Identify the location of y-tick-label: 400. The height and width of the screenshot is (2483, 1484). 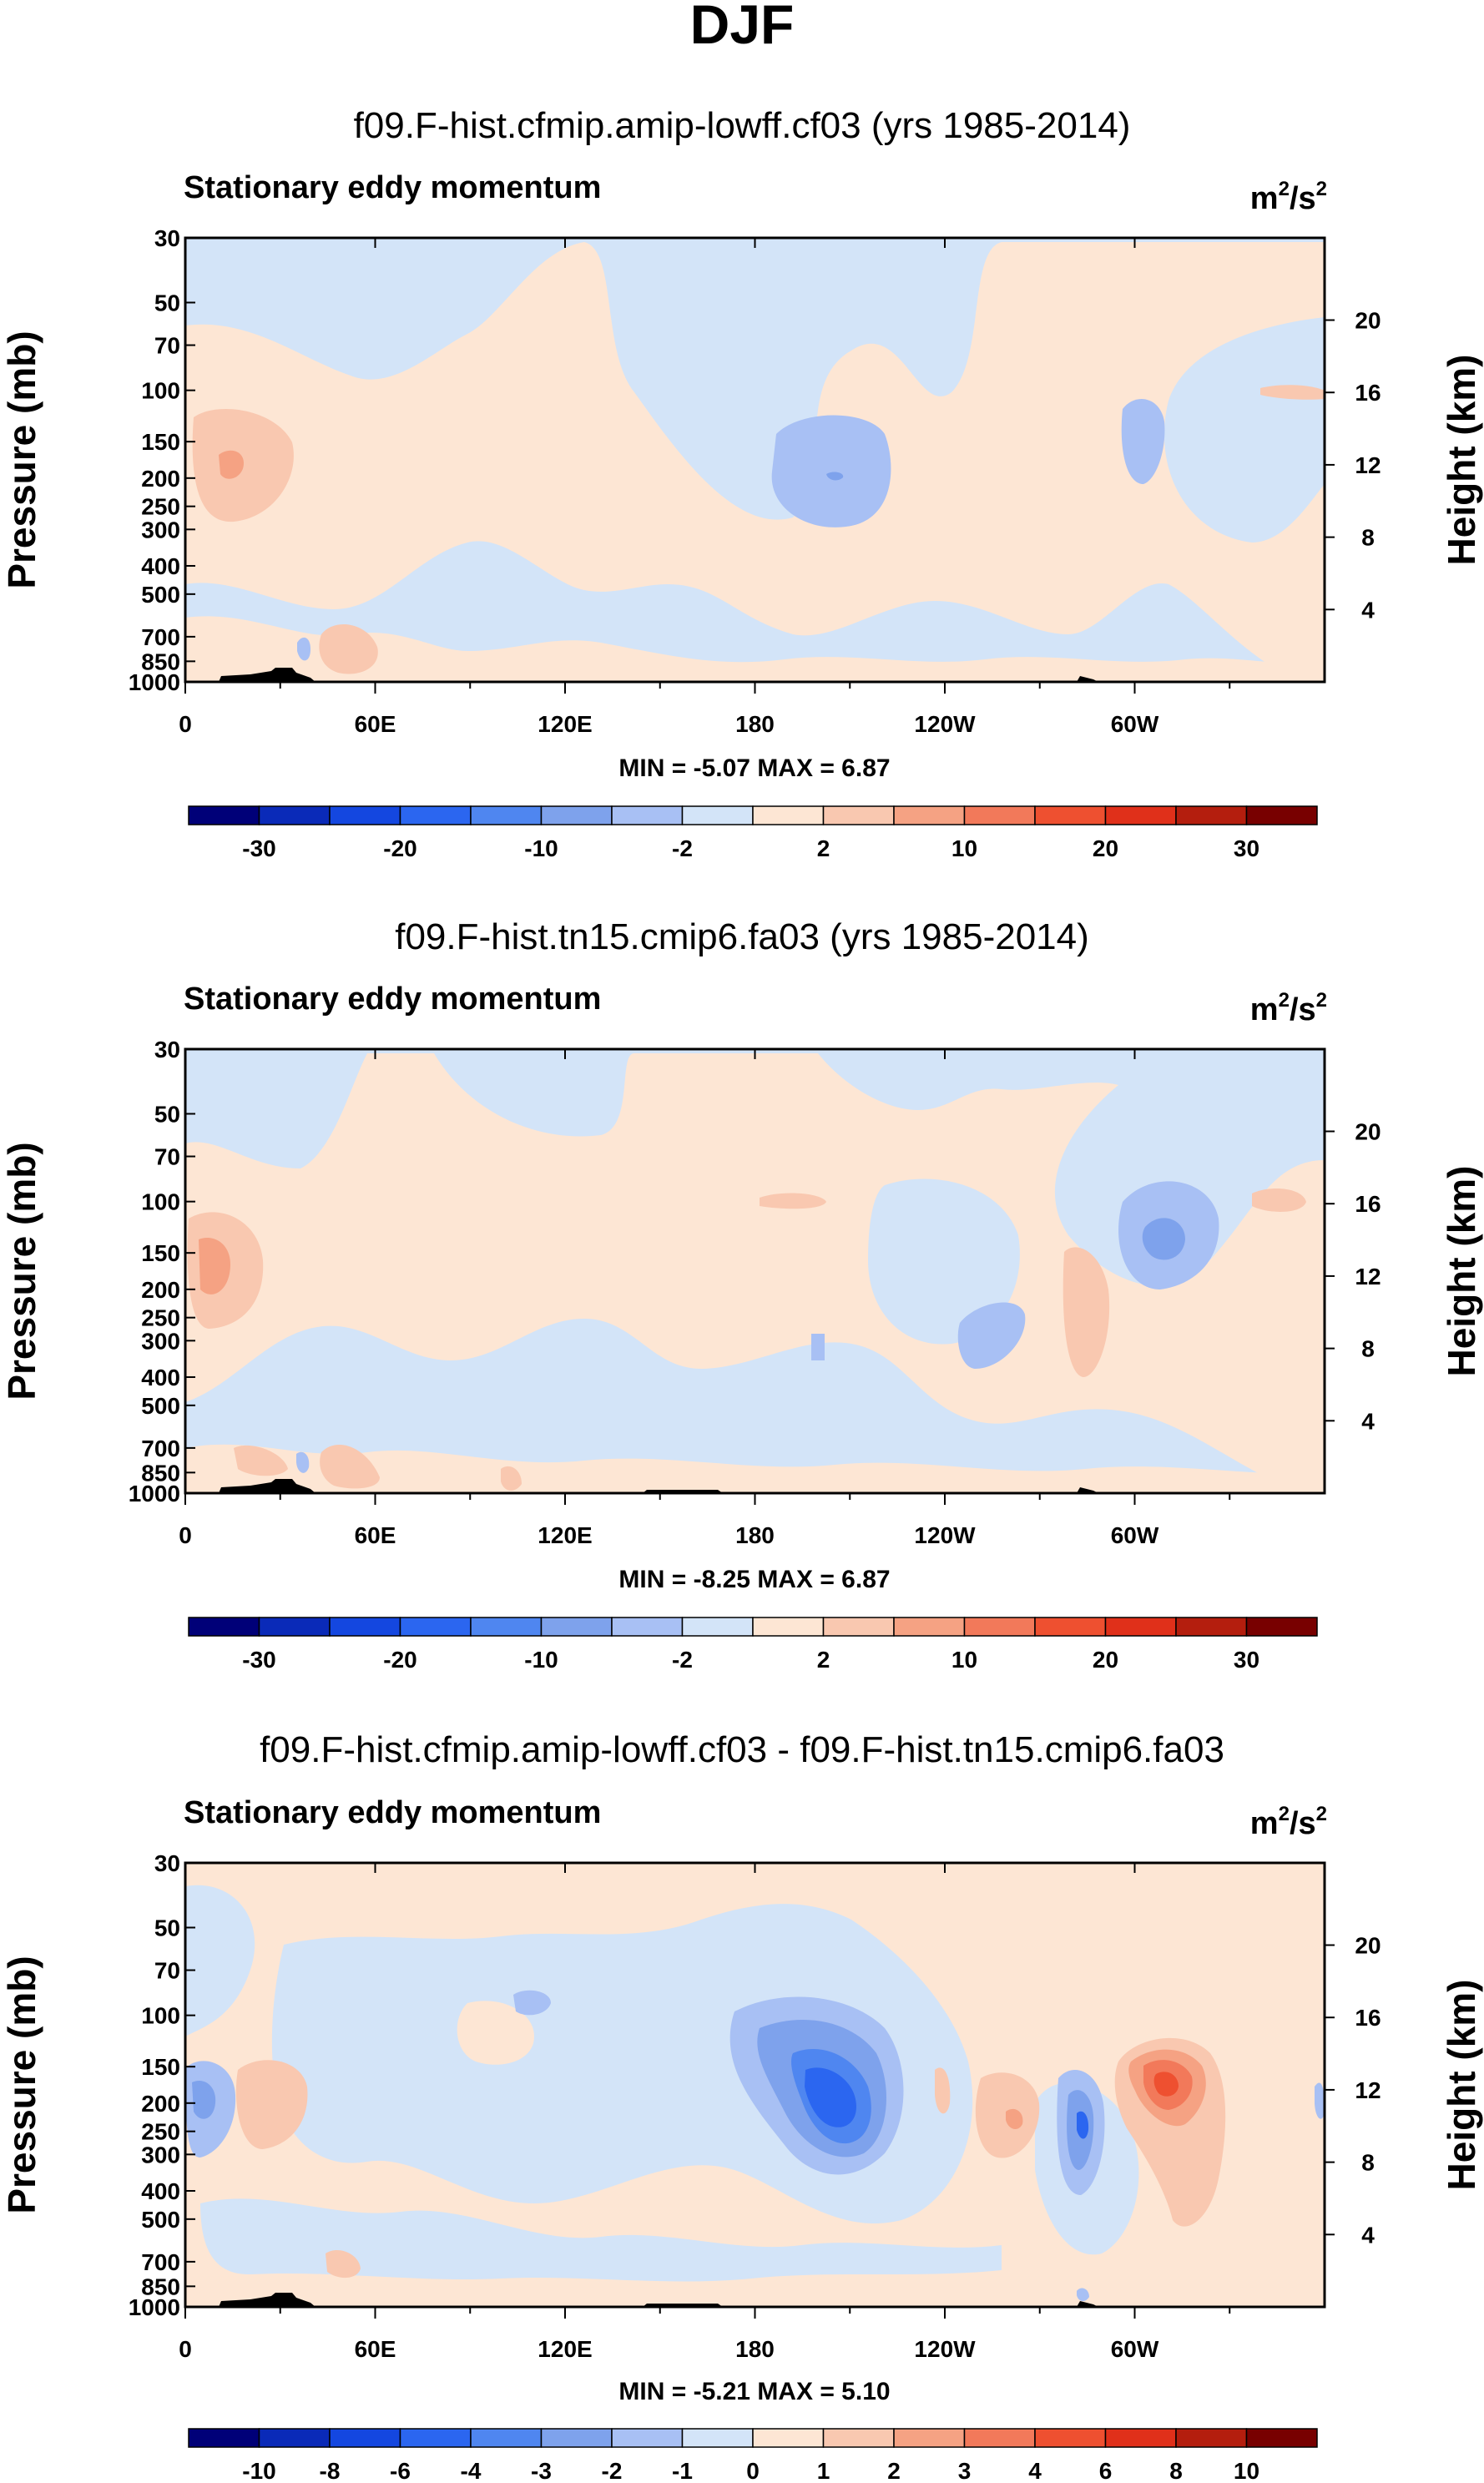
(160, 566).